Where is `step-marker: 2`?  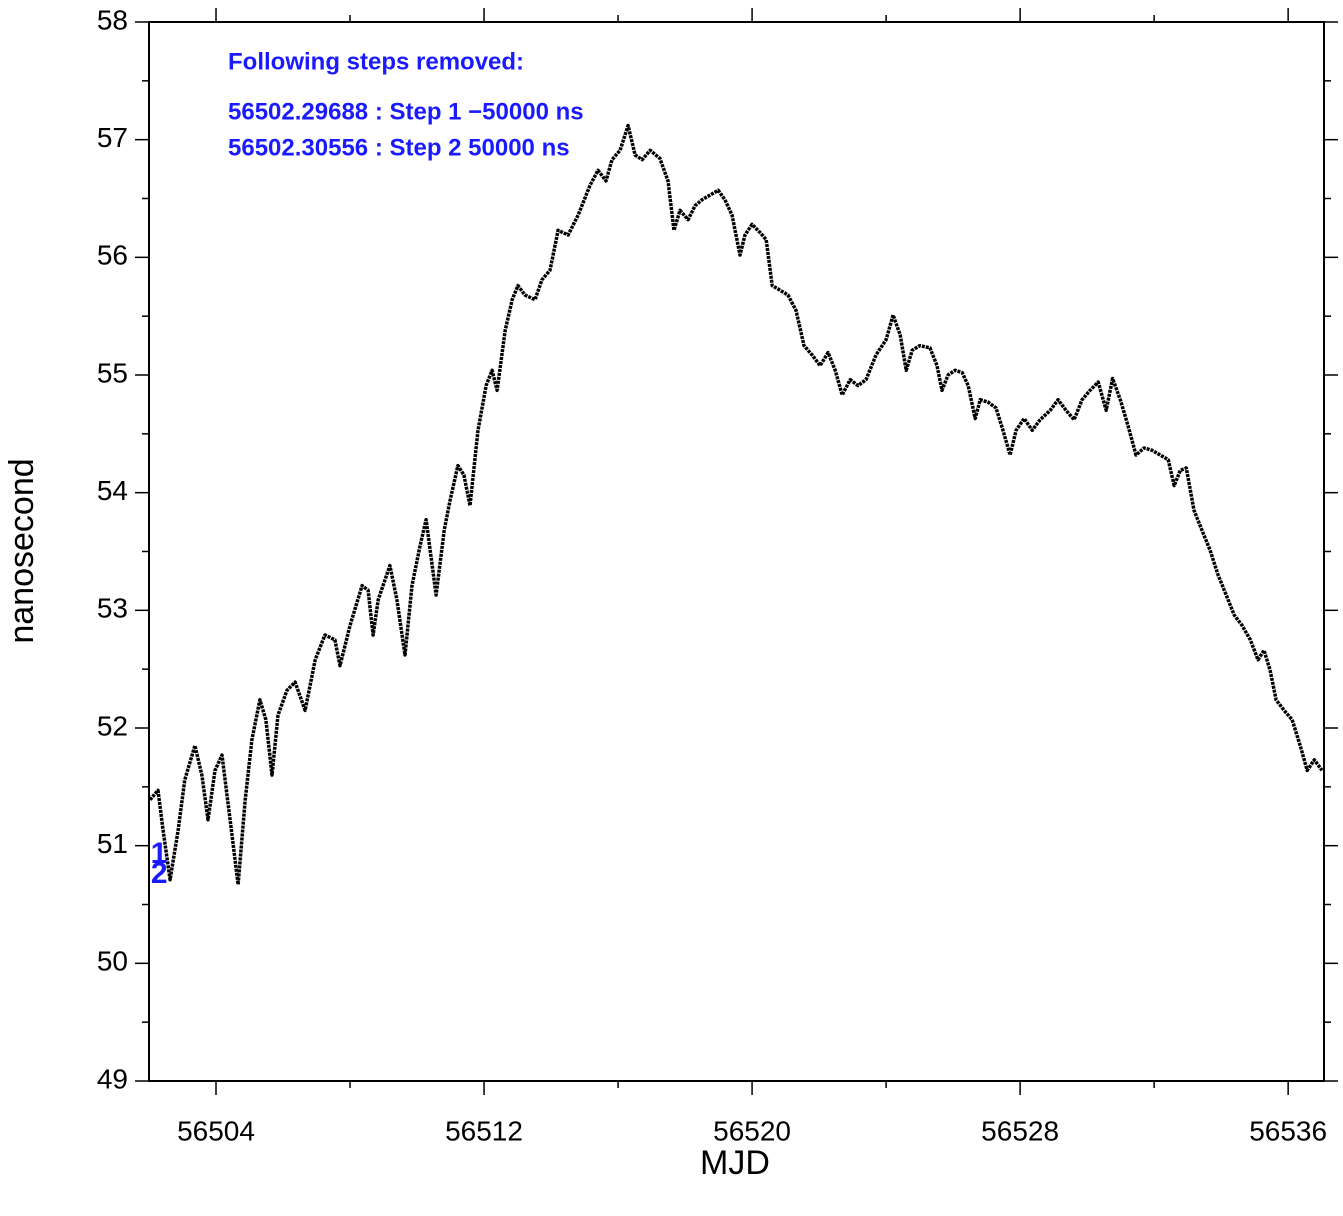 step-marker: 2 is located at coordinates (159, 873).